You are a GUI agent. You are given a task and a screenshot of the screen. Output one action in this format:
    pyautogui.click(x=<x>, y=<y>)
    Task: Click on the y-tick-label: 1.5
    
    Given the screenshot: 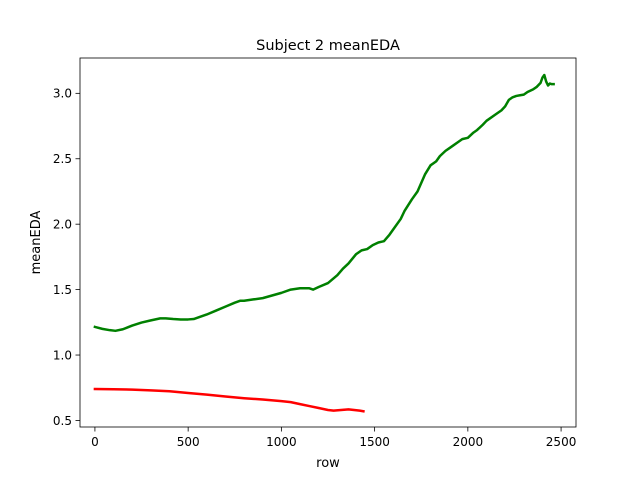 What is the action you would take?
    pyautogui.click(x=62, y=290)
    